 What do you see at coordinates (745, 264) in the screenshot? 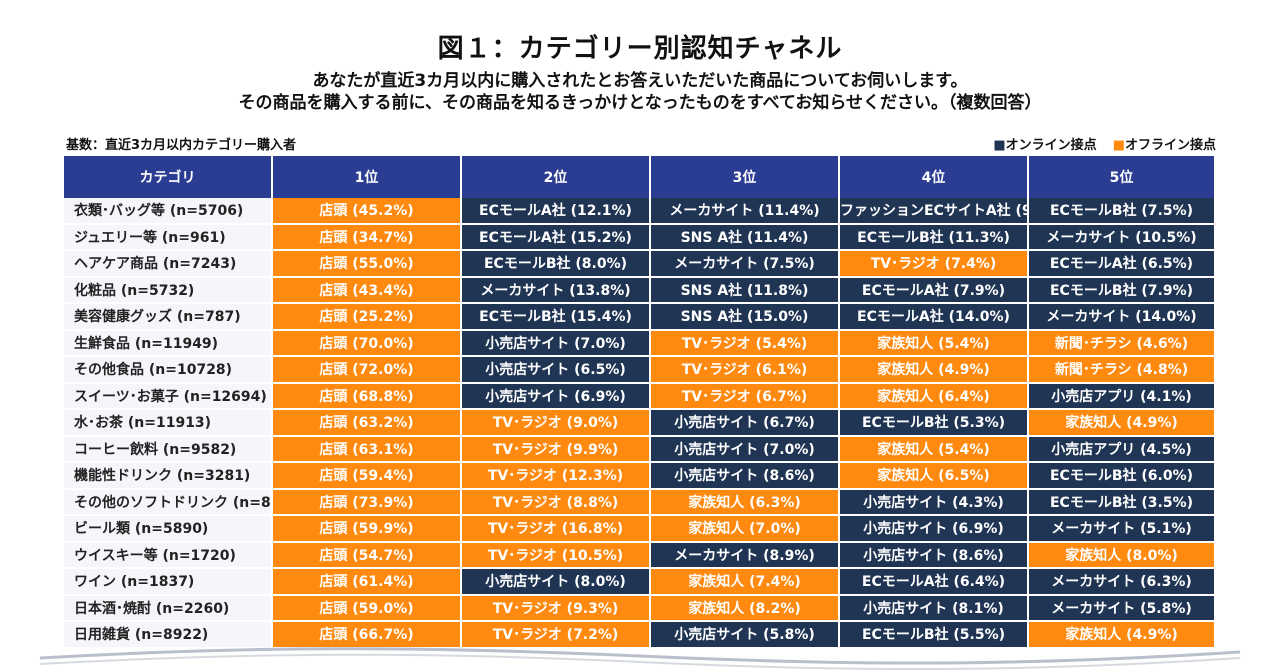
I see `rank-3-cell: メーカサイト (7.5%)` at bounding box center [745, 264].